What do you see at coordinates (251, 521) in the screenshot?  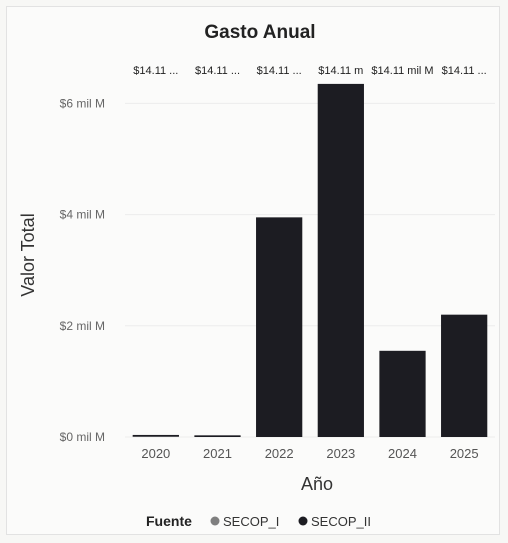 I see `legend-label: SECOP_I` at bounding box center [251, 521].